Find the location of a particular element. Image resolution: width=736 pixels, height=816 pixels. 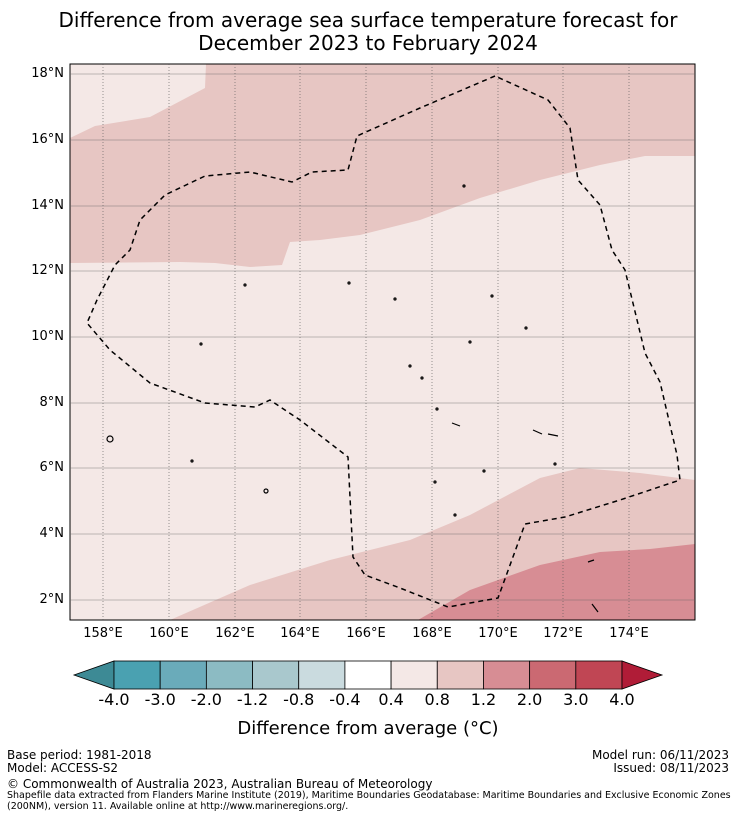

colorbar-tick-label: -2.0 is located at coordinates (206, 699).